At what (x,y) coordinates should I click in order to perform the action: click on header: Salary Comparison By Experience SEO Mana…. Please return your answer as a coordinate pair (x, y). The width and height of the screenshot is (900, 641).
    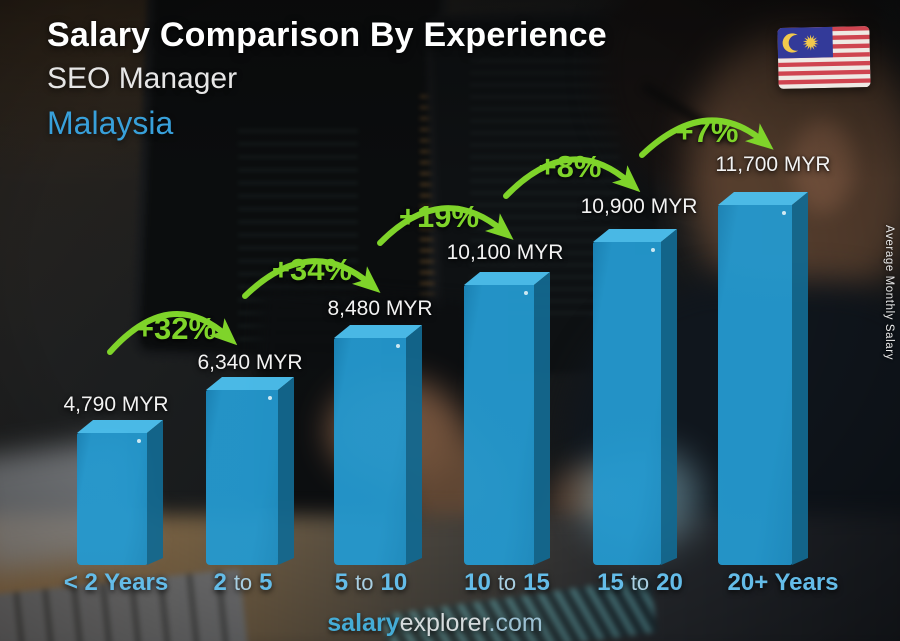
    Looking at the image, I should click on (327, 79).